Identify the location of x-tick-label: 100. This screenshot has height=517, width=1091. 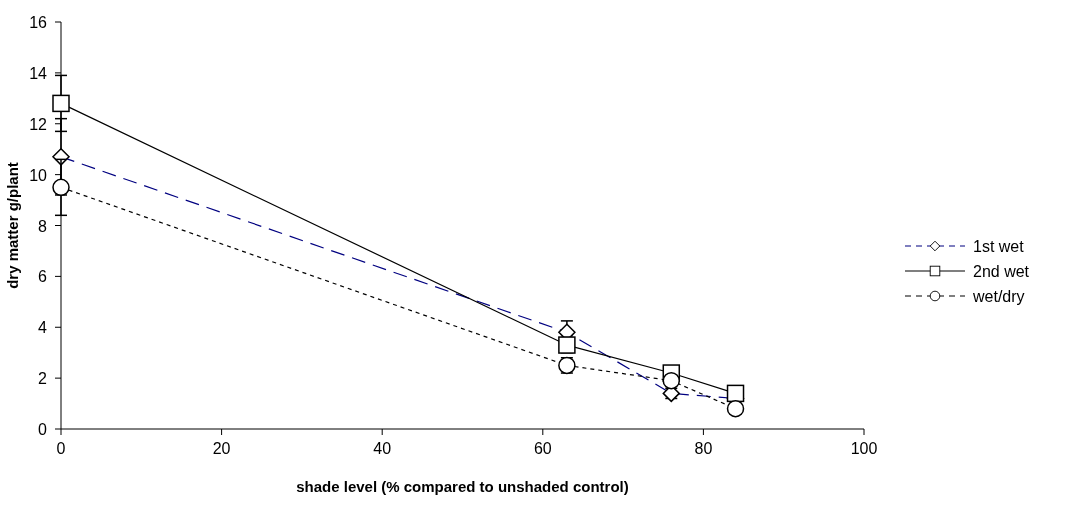
(864, 448).